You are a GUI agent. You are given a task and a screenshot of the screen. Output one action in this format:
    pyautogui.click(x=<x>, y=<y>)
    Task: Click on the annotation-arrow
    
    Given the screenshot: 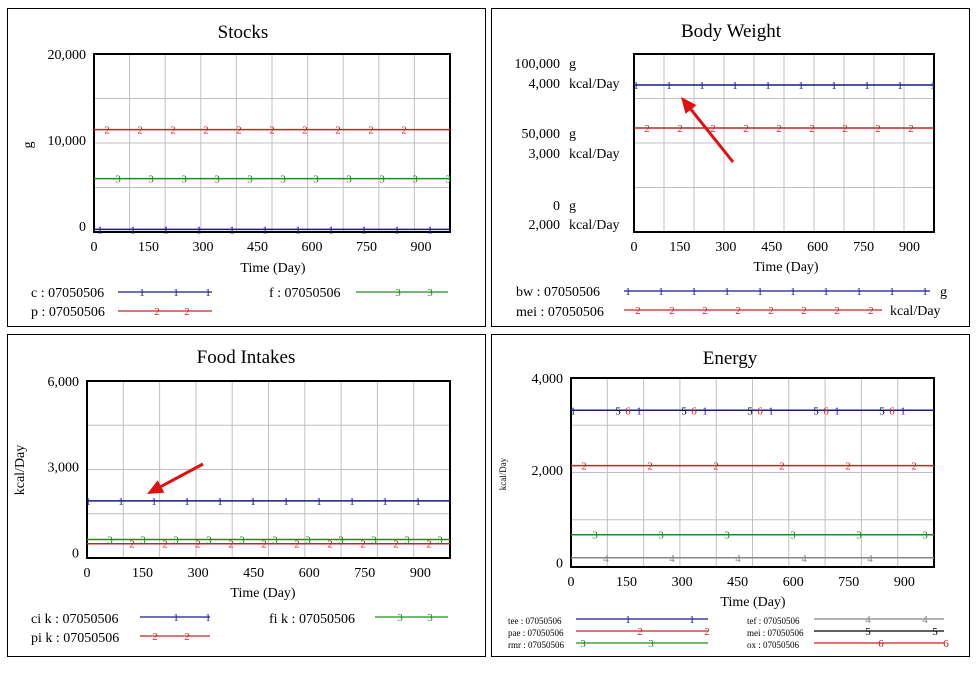 What is the action you would take?
    pyautogui.click(x=708, y=130)
    